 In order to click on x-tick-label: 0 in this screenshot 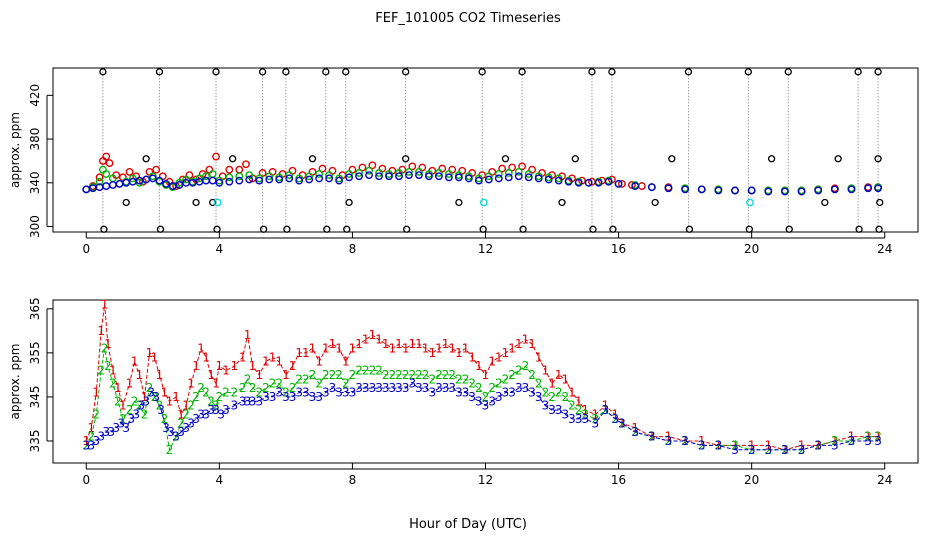, I will do `click(86, 249)`.